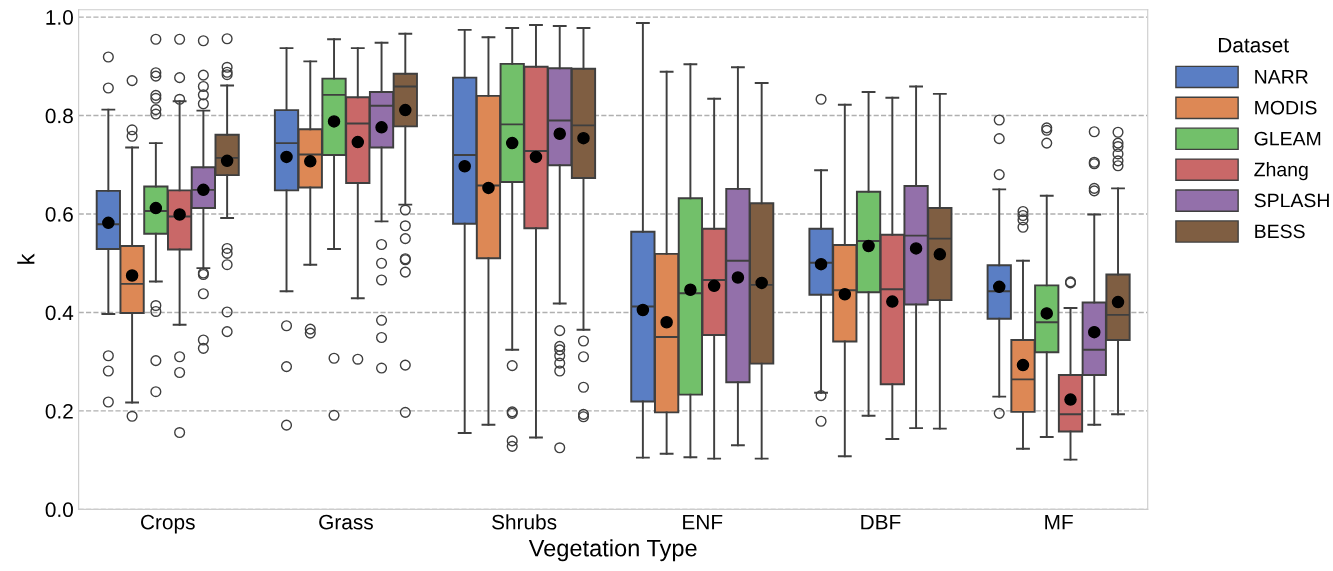 The height and width of the screenshot is (571, 1333). What do you see at coordinates (59, 214) in the screenshot?
I see `y-tick-label: 0.6` at bounding box center [59, 214].